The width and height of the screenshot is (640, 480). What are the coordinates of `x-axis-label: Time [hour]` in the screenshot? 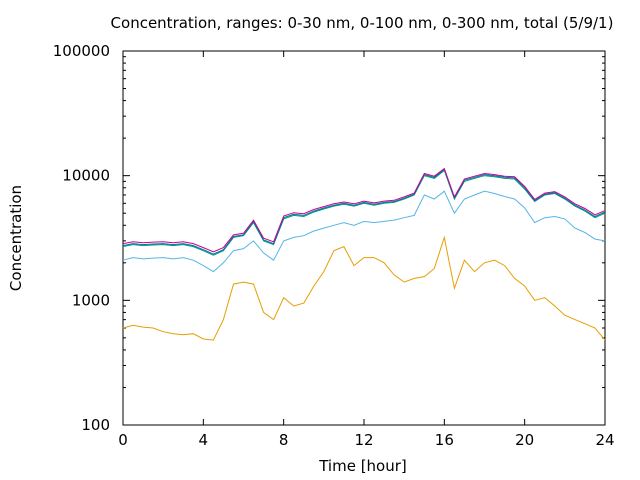 It's located at (362, 466).